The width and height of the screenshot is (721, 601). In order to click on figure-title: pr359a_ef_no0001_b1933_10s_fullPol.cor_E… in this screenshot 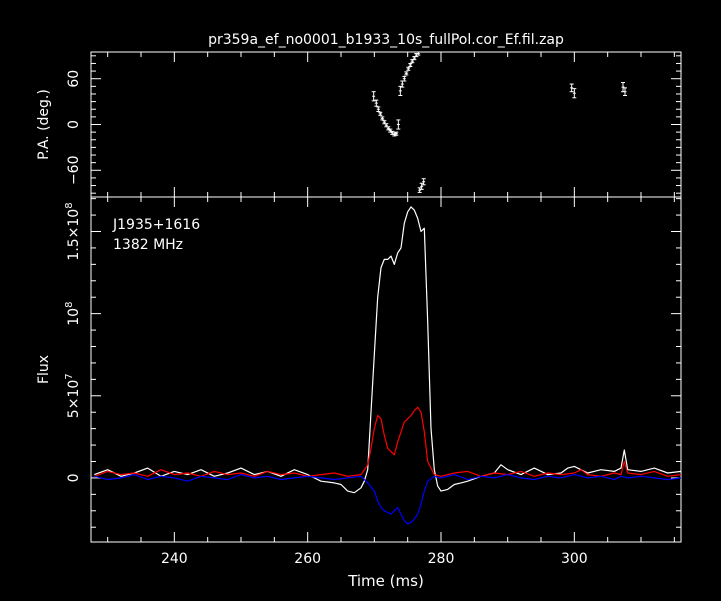, I will do `click(386, 40)`.